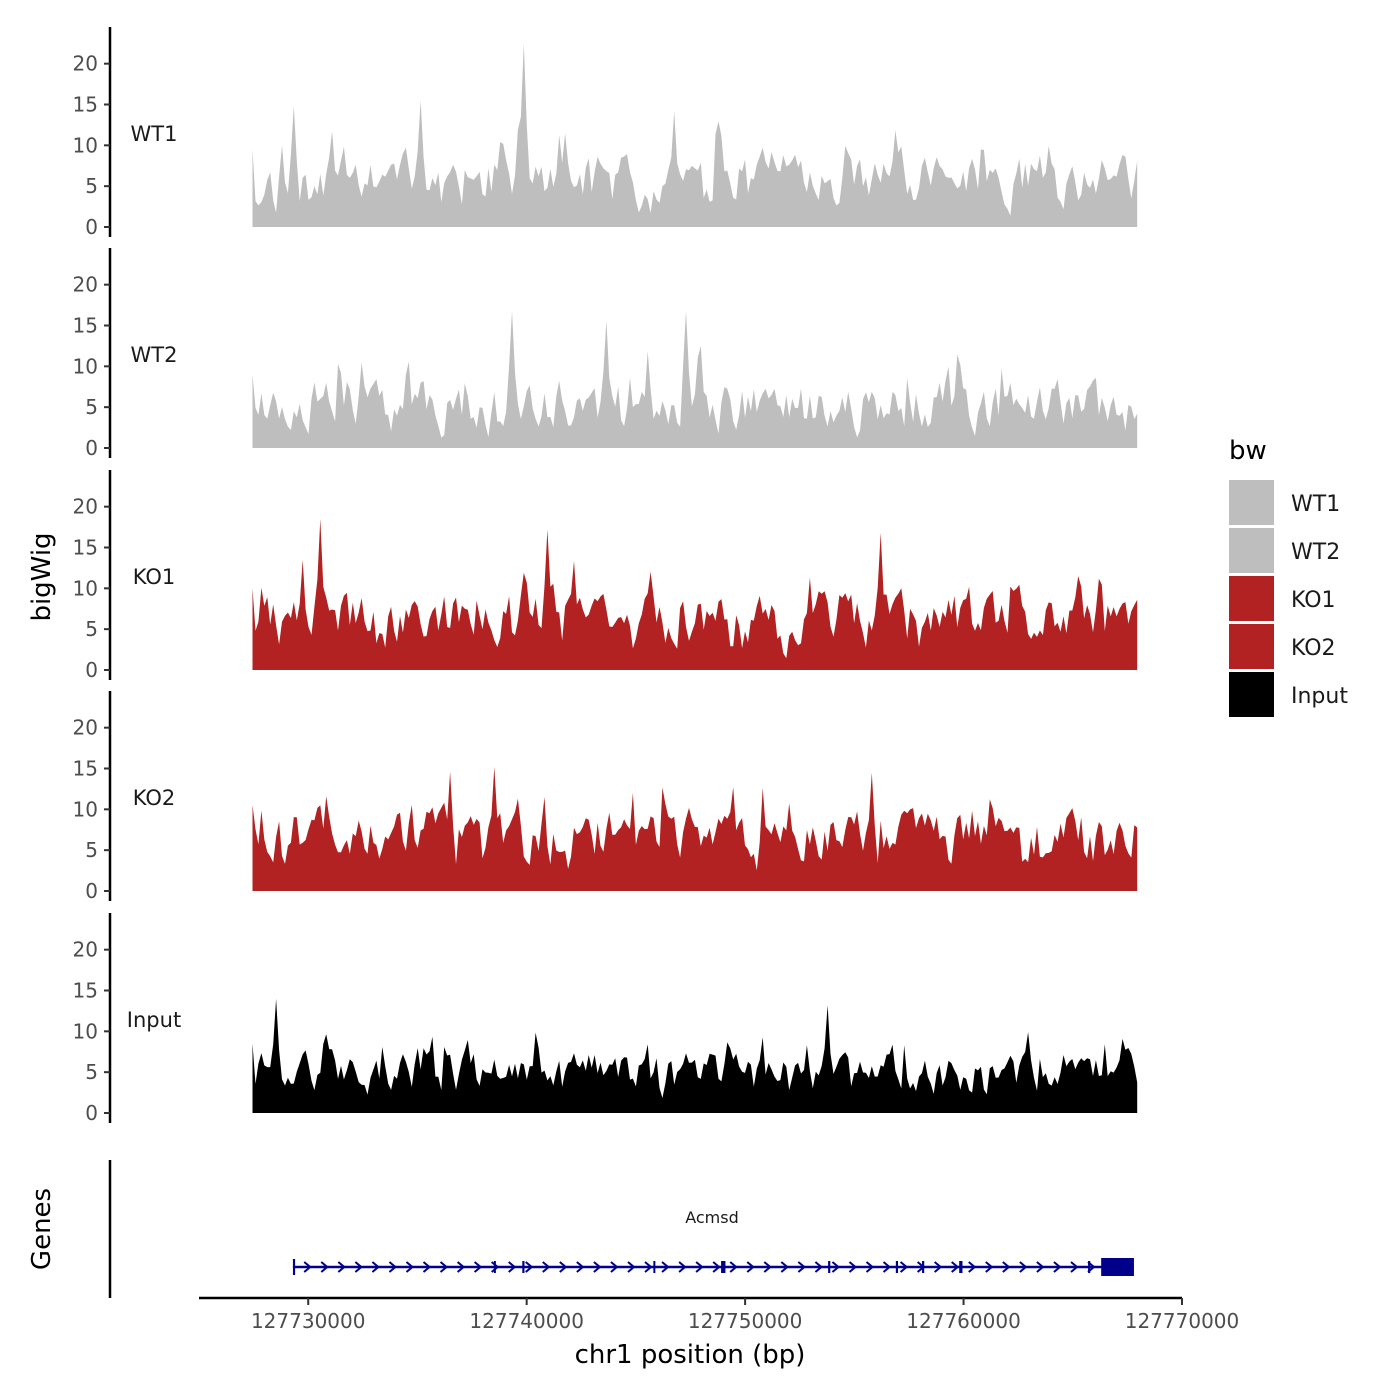 This screenshot has height=1400, width=1400. I want to click on x-tick-label: 127770000, so click(1182, 1321).